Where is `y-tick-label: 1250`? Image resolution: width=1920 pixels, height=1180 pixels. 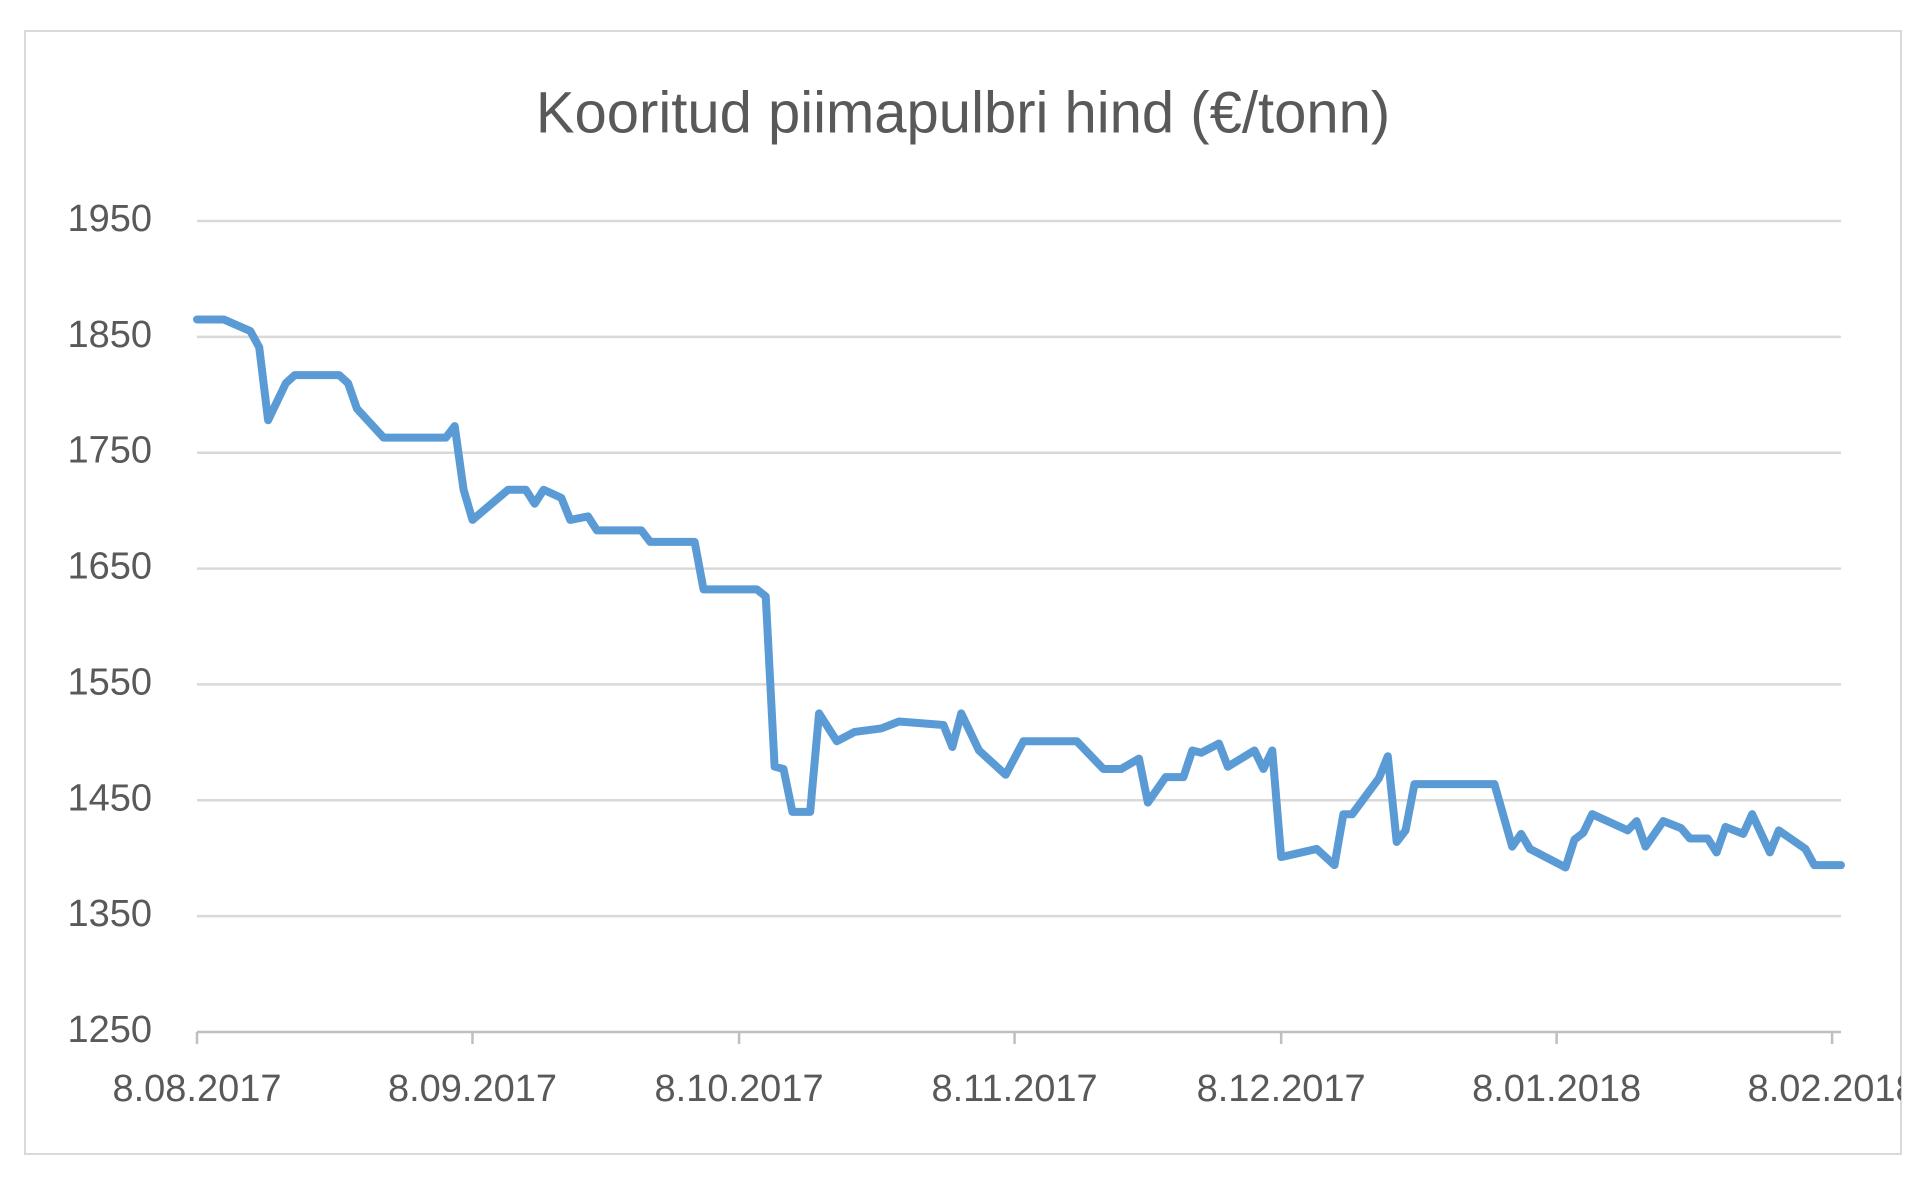 y-tick-label: 1250 is located at coordinates (109, 1030).